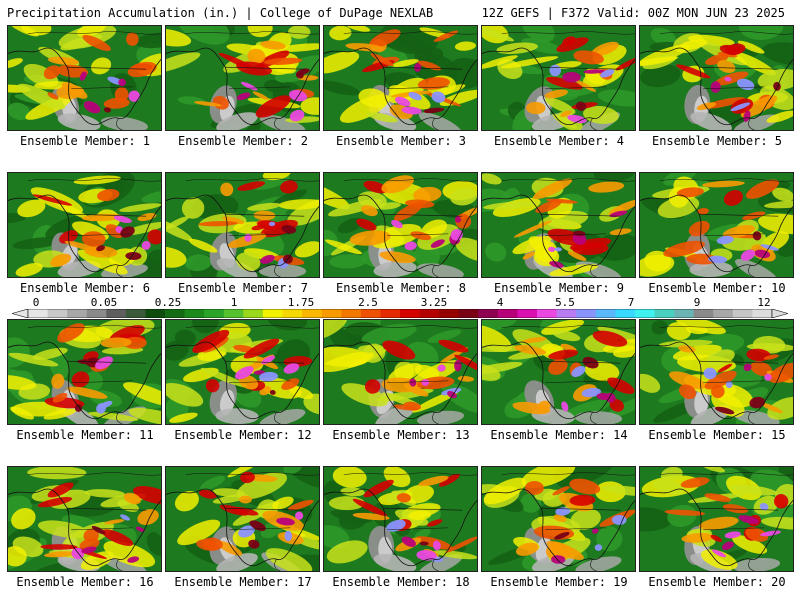  I want to click on colorbar-tick-label: 1.75, so click(301, 302).